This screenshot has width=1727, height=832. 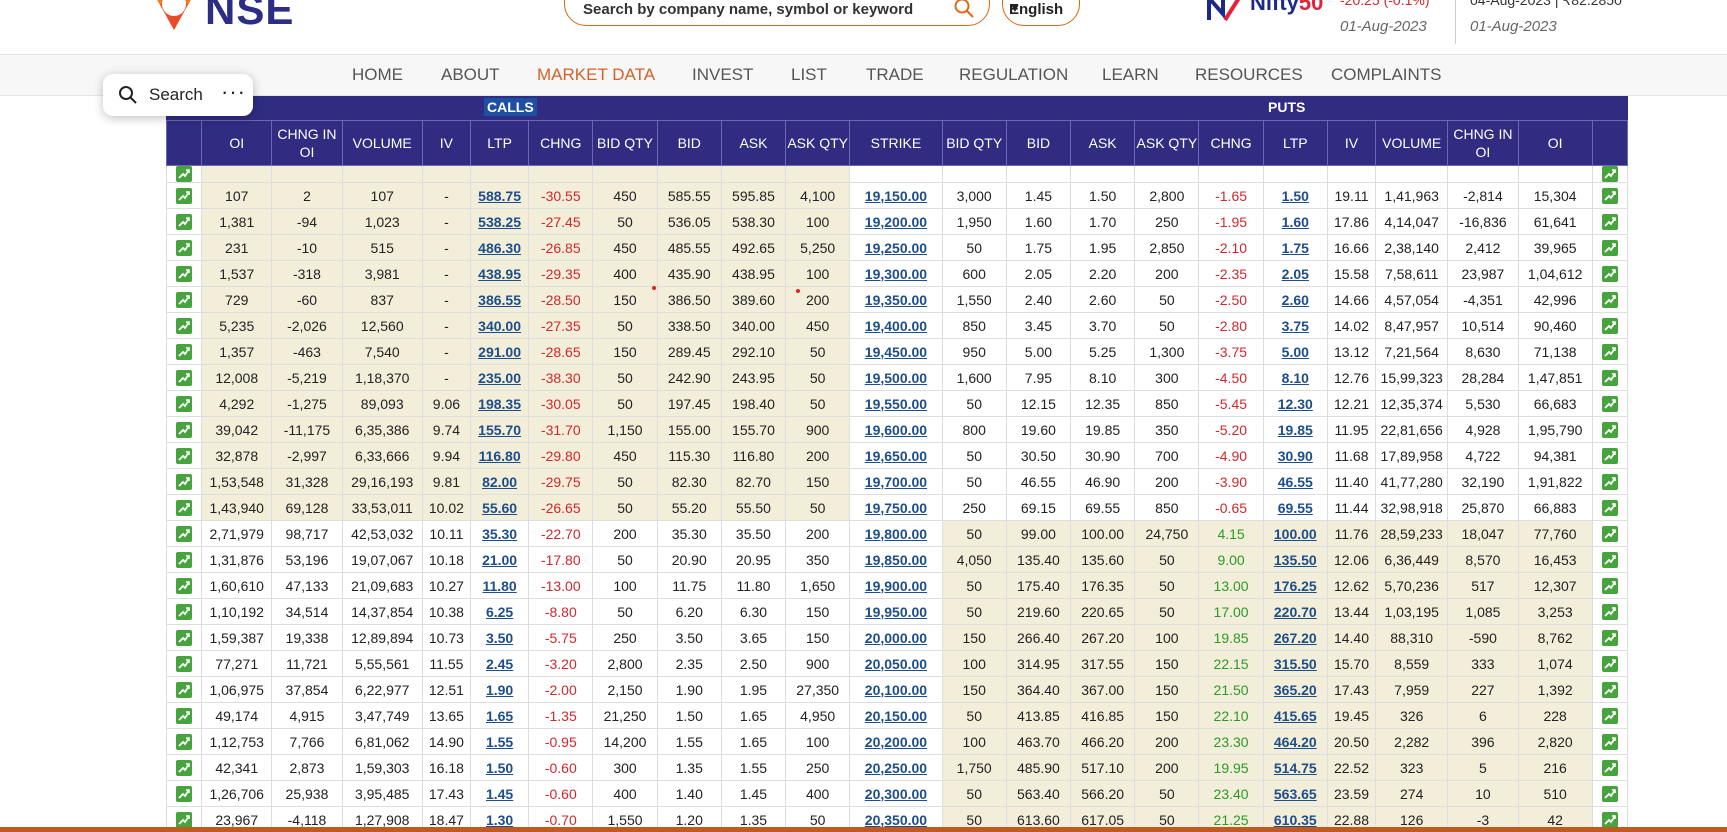 What do you see at coordinates (1295, 273) in the screenshot?
I see `puts-ltp-link: 2.05` at bounding box center [1295, 273].